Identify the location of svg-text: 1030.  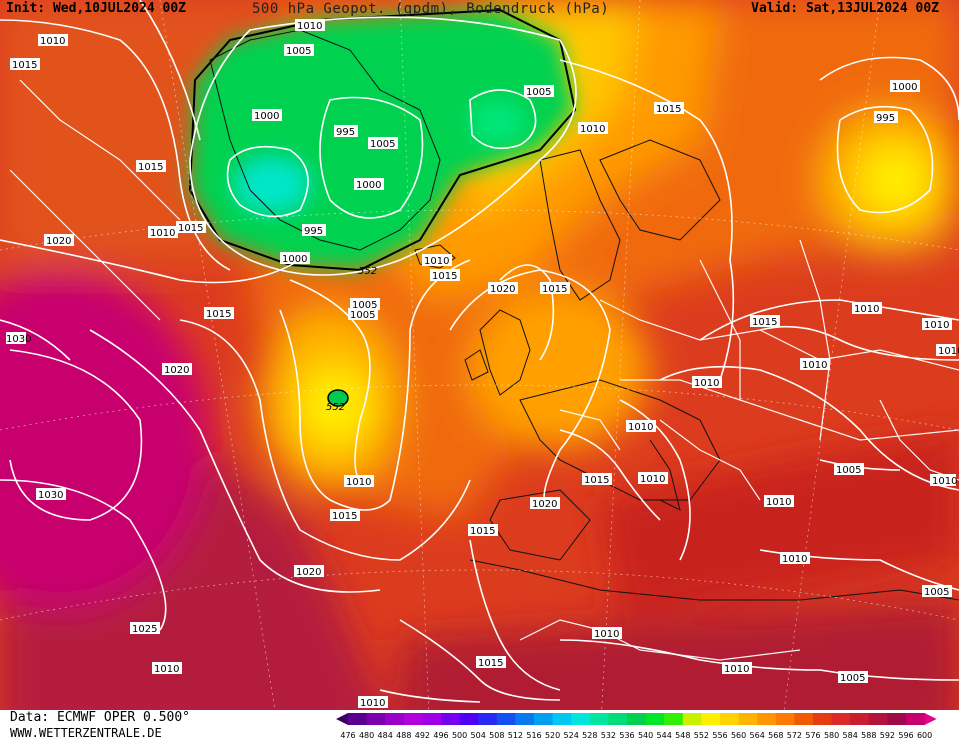
(18, 339).